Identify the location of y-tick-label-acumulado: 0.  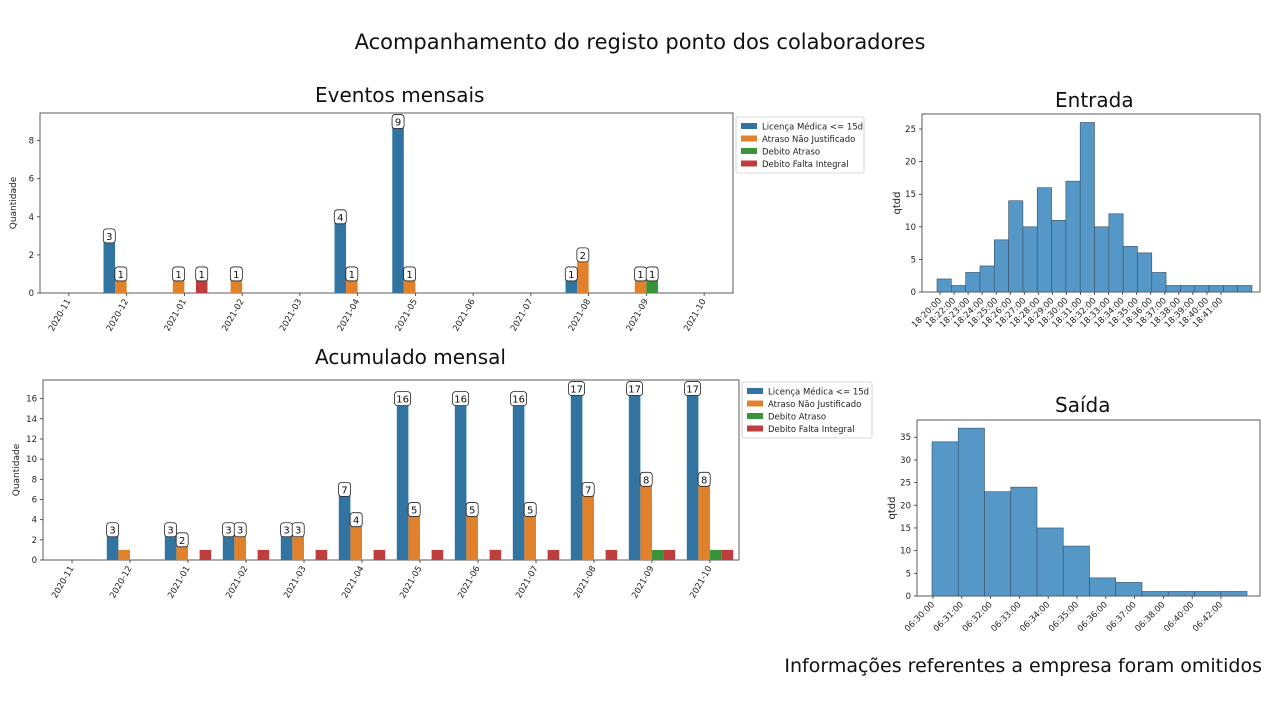
(34, 561).